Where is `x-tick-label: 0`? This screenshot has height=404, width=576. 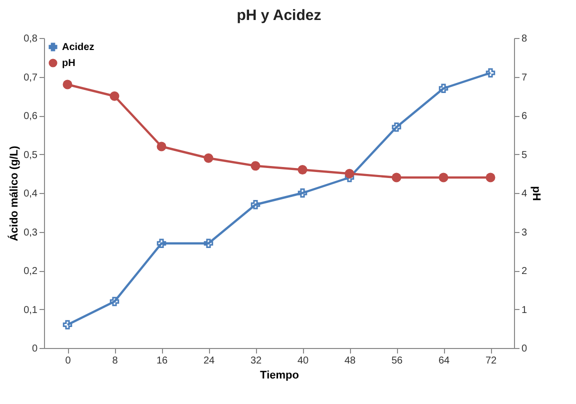
x-tick-label: 0 is located at coordinates (68, 361).